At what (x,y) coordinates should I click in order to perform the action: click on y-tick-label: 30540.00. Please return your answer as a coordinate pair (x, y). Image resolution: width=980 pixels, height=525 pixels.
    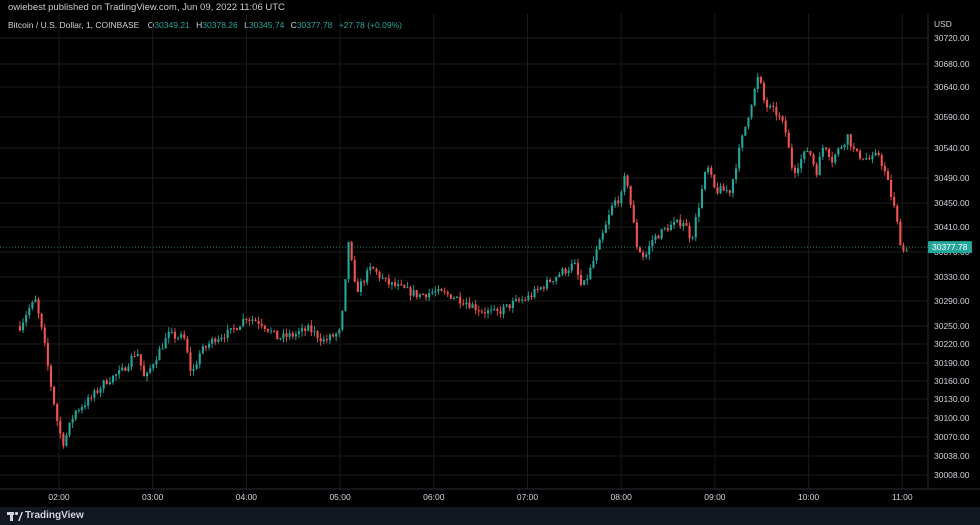
    Looking at the image, I should click on (952, 148).